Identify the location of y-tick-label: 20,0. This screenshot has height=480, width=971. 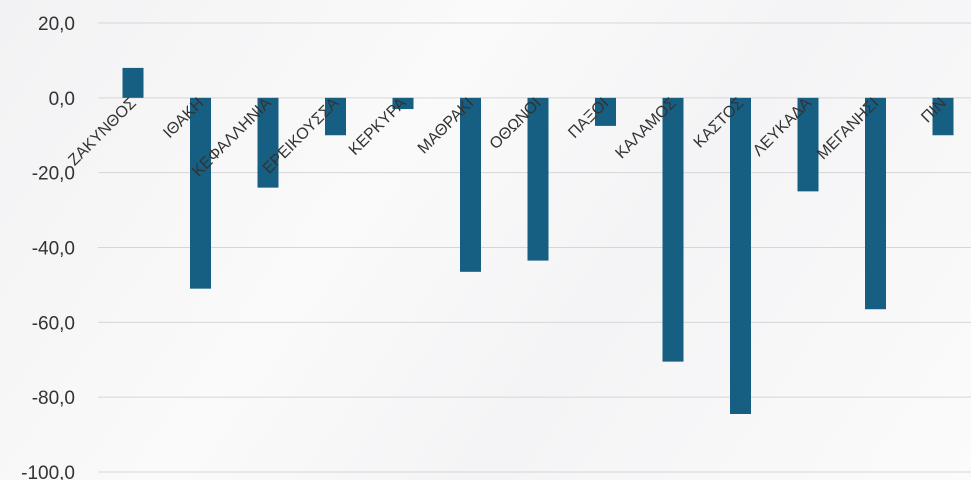
(56, 24).